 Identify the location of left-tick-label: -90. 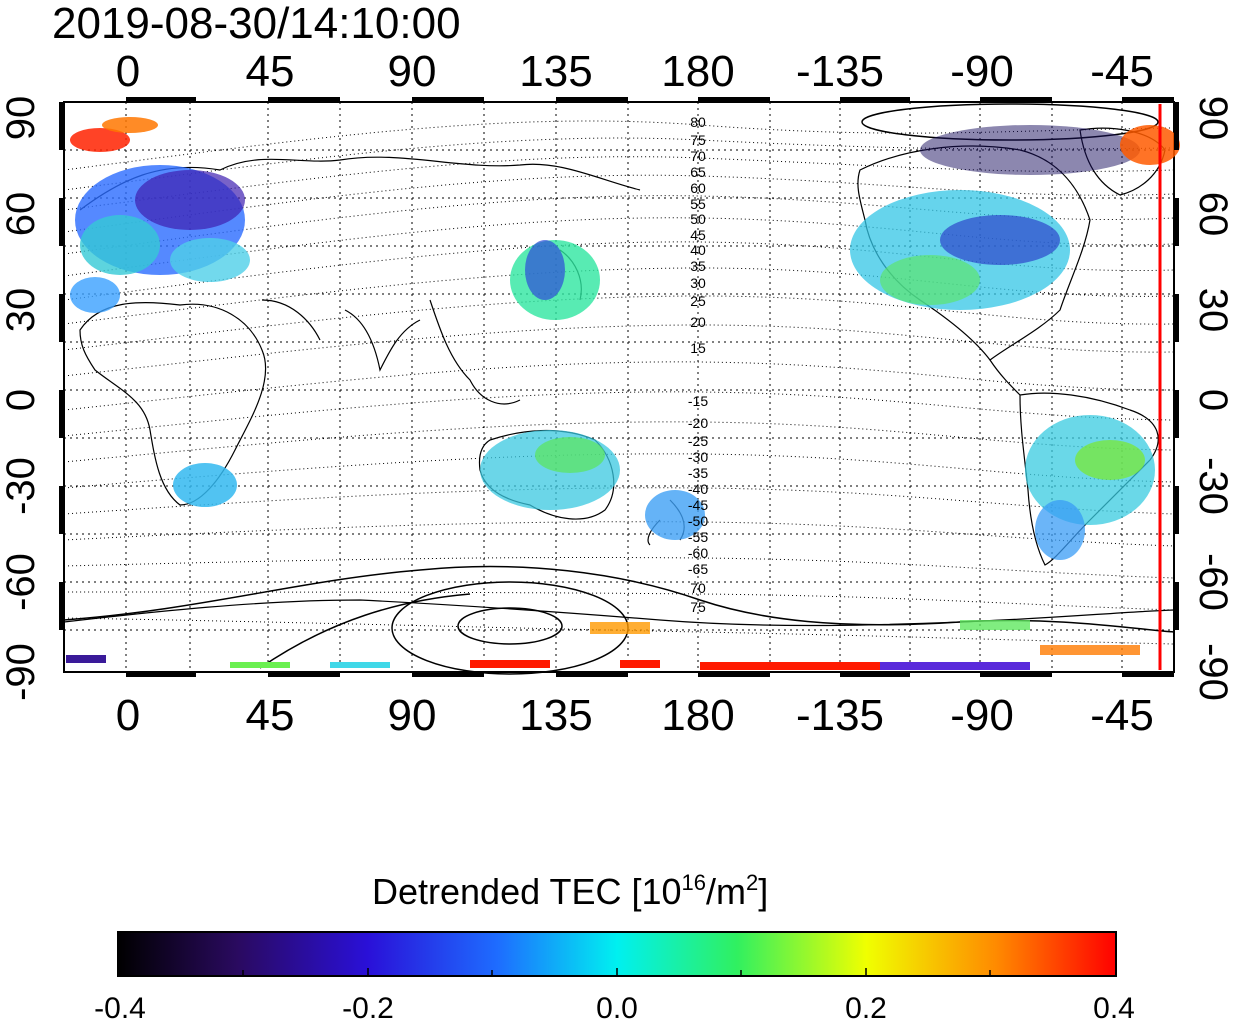
(21, 672).